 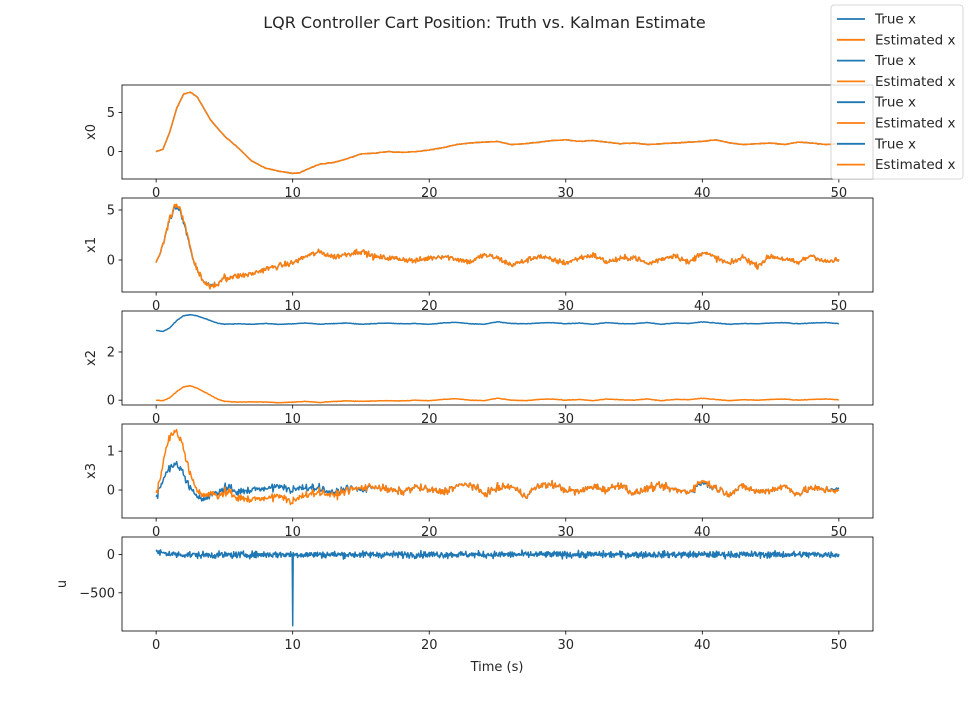 What do you see at coordinates (91, 245) in the screenshot?
I see `y-axis-label: x1` at bounding box center [91, 245].